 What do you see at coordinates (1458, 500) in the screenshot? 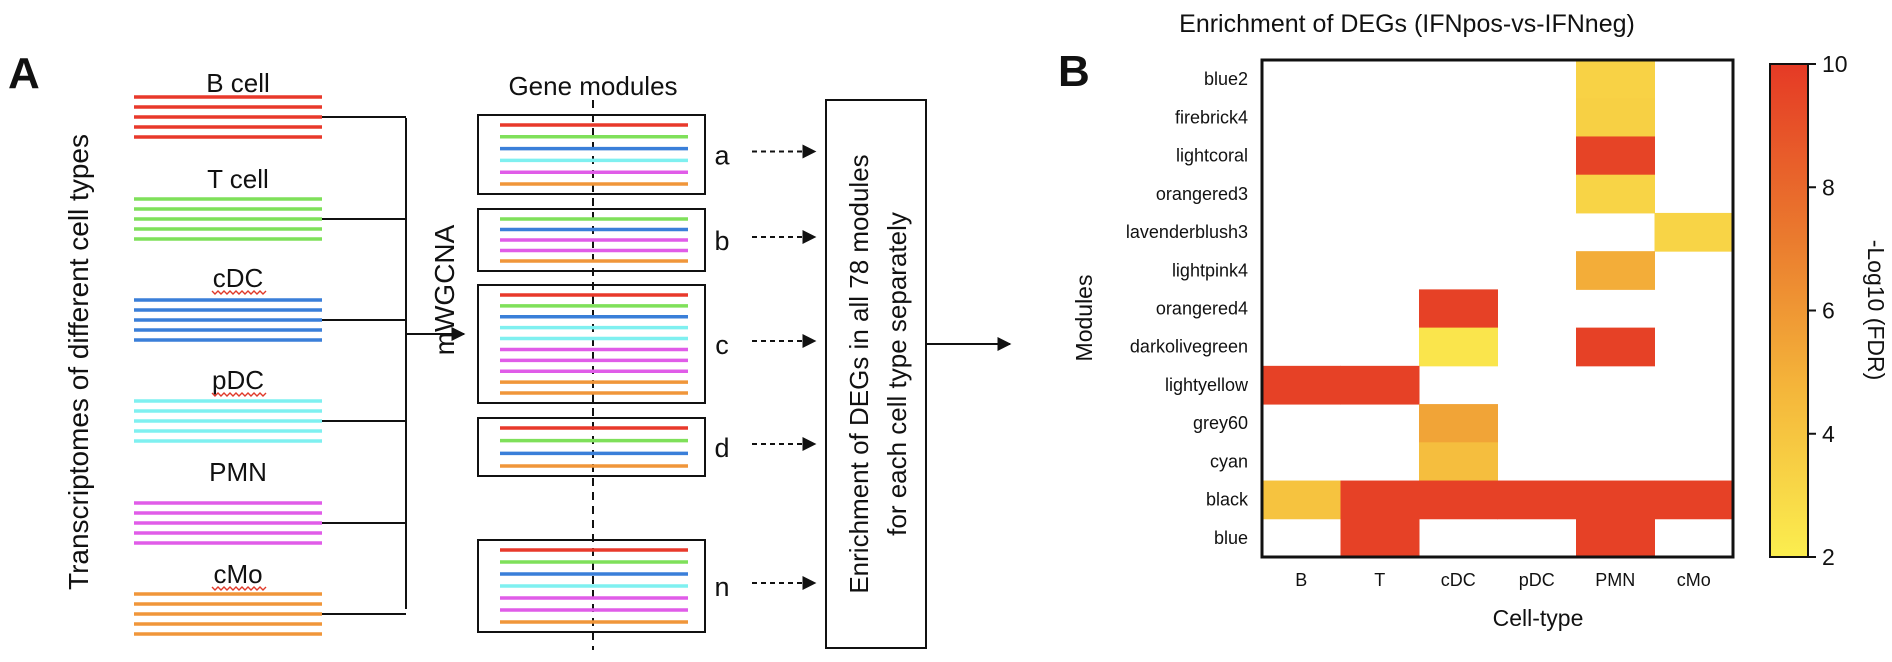
I see `heatmap-cell-black-cDC` at bounding box center [1458, 500].